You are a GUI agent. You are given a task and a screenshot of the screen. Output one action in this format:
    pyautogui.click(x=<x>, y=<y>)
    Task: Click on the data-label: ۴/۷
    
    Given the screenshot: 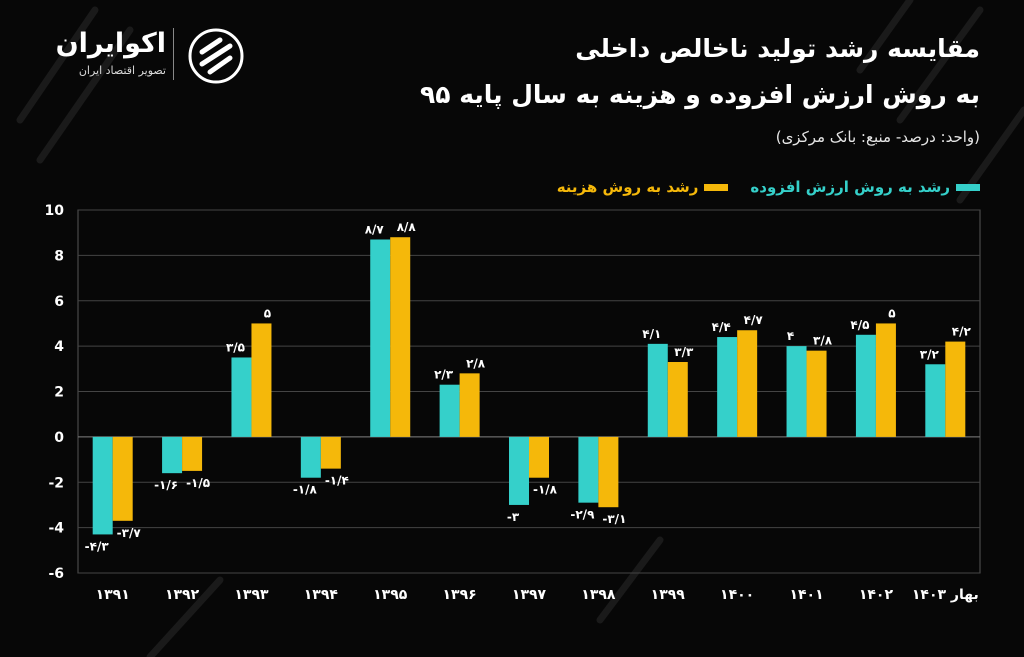 What is the action you would take?
    pyautogui.click(x=754, y=320)
    